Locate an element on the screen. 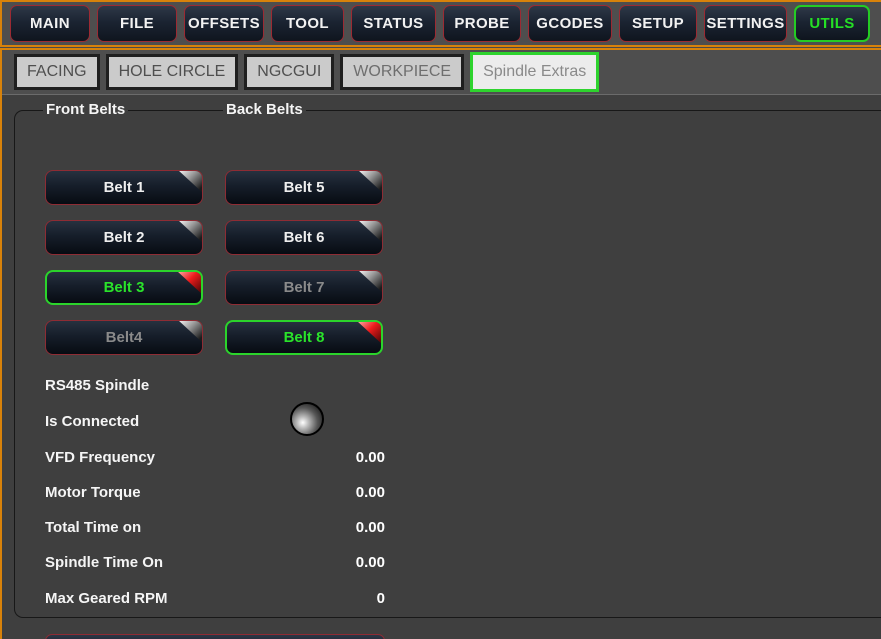 The width and height of the screenshot is (881, 639). nav-tab-utils: UTILS is located at coordinates (832, 23).